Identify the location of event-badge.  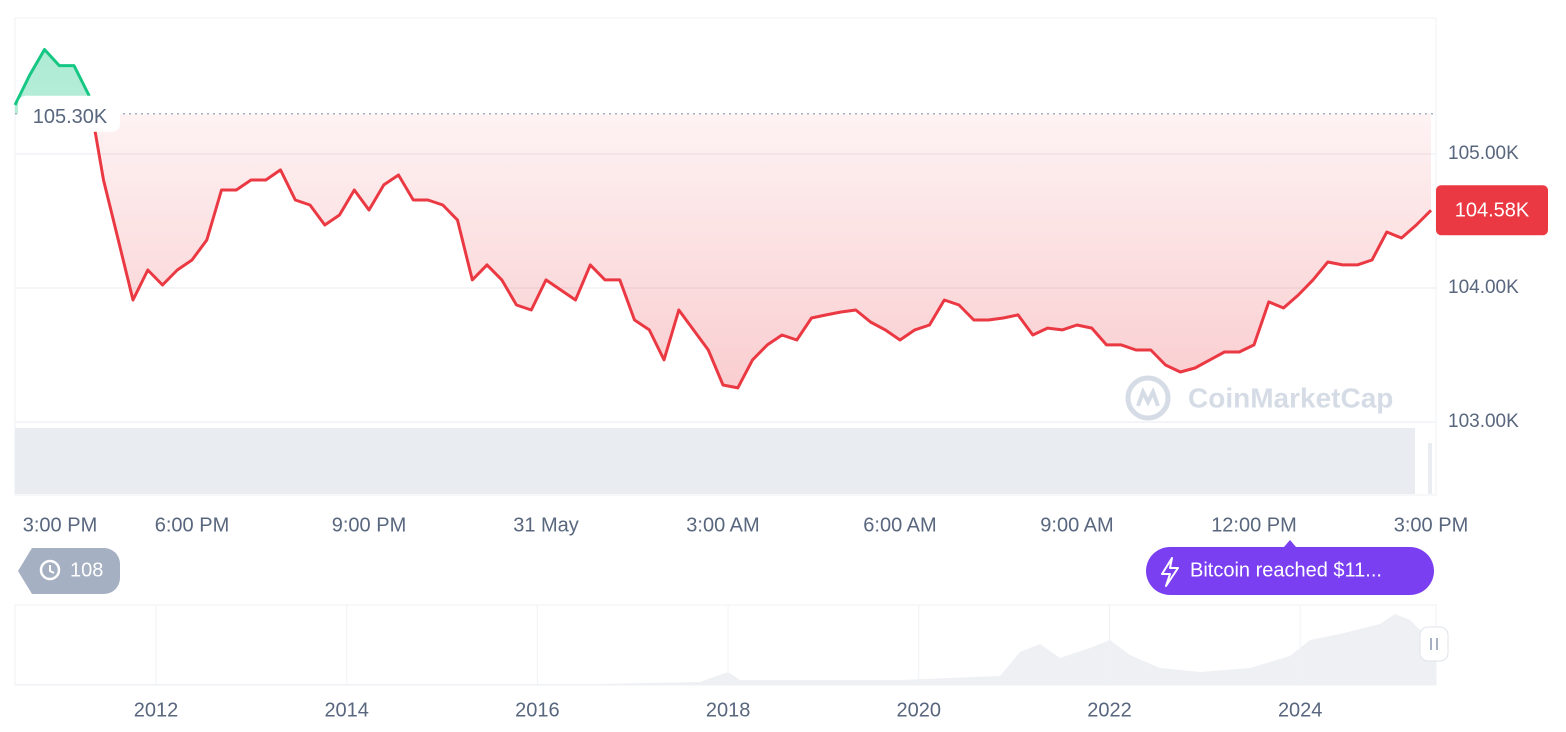
(1290, 571).